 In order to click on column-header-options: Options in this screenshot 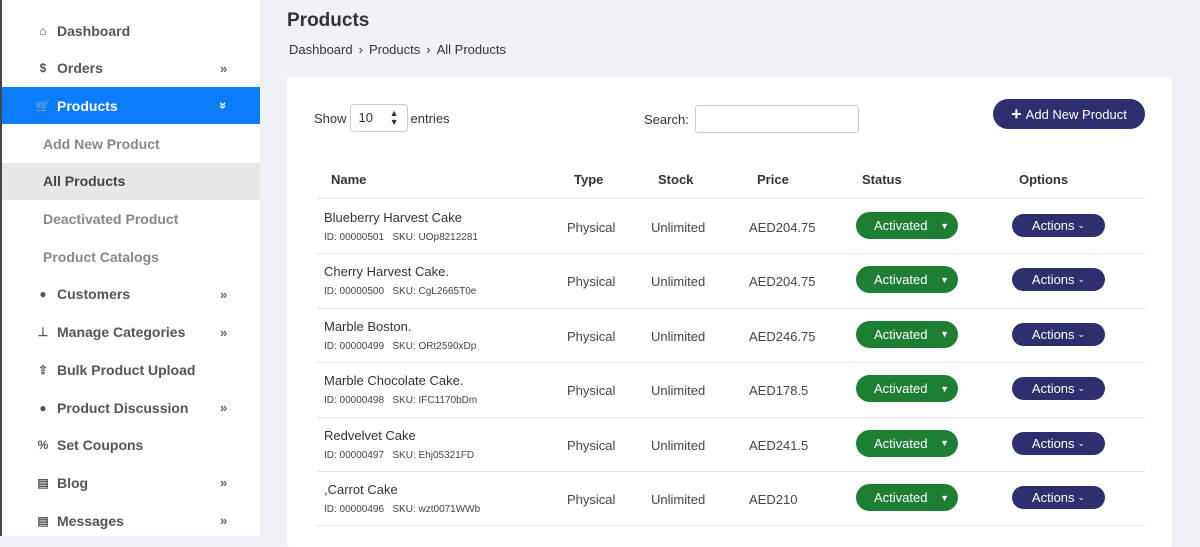, I will do `click(1044, 179)`.